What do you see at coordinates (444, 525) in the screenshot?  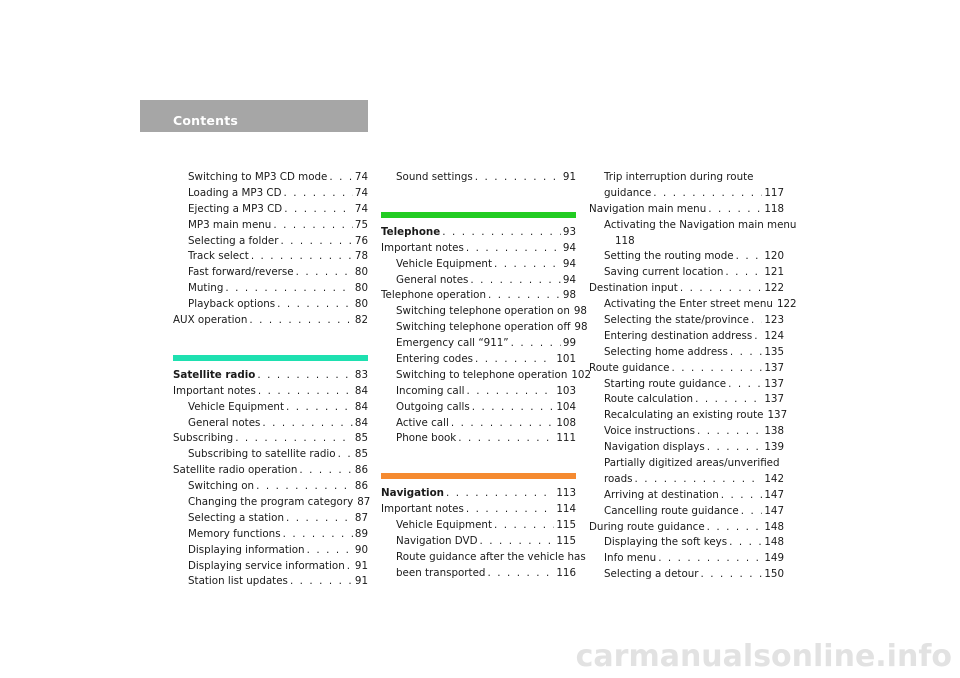 I see `entry-title: Vehicle Equipment` at bounding box center [444, 525].